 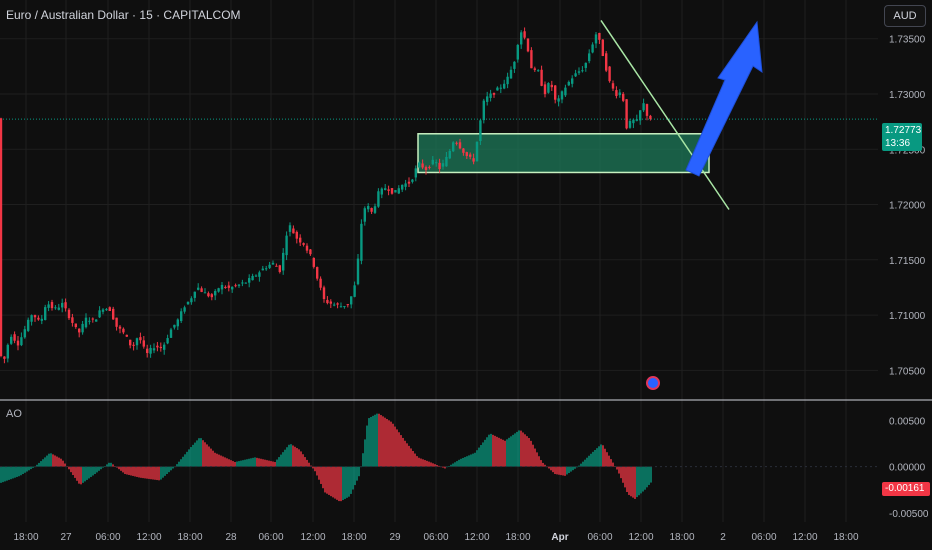 I want to click on currency-button: AUD, so click(x=905, y=16).